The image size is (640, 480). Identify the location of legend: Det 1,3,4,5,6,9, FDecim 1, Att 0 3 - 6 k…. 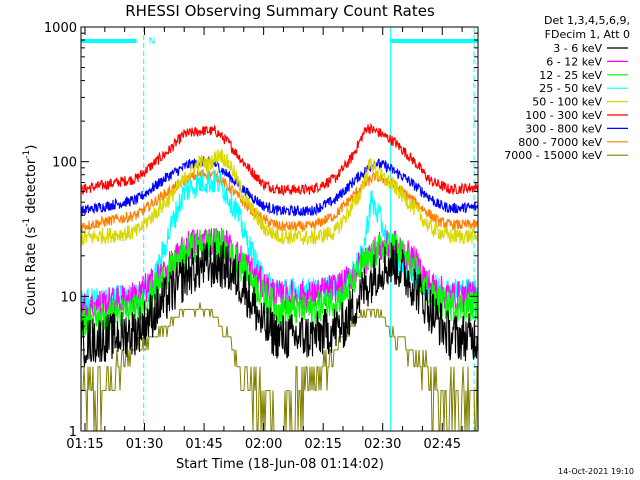
(567, 88).